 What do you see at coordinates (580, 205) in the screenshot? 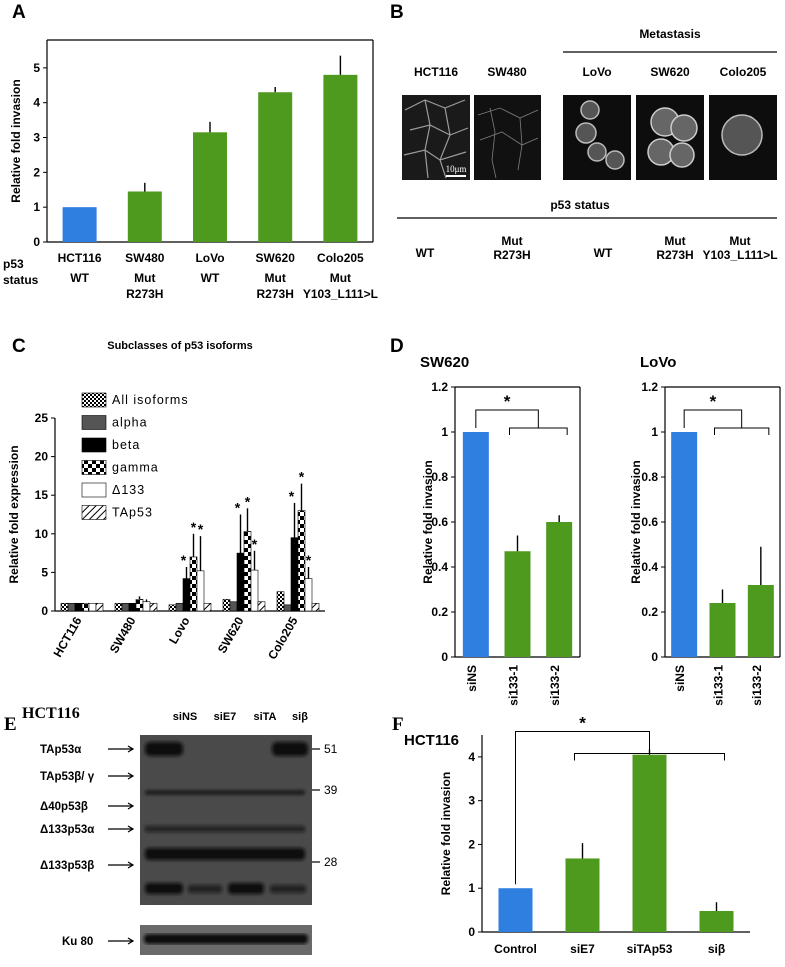
I see `status-title: p53 status` at bounding box center [580, 205].